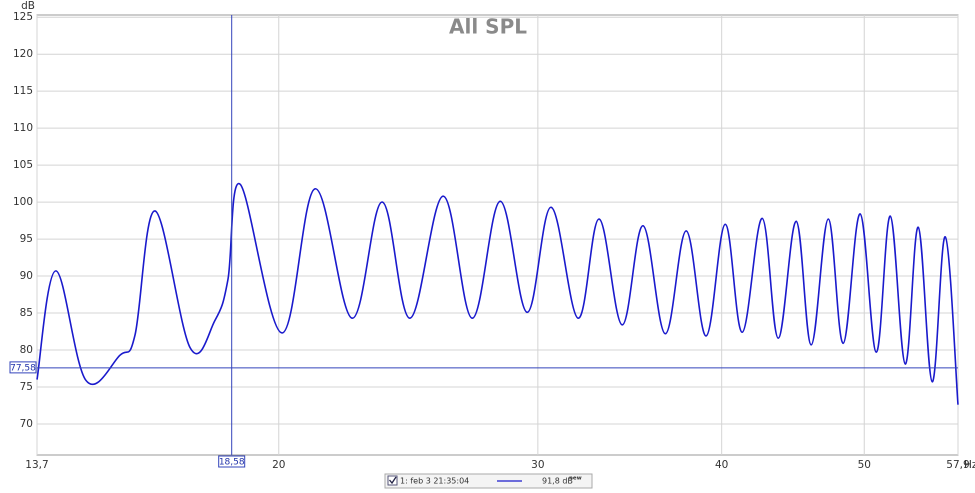 Image resolution: width=975 pixels, height=493 pixels. I want to click on legend: 1: feb 3 21:35:04 91,8 dB new, so click(488, 481).